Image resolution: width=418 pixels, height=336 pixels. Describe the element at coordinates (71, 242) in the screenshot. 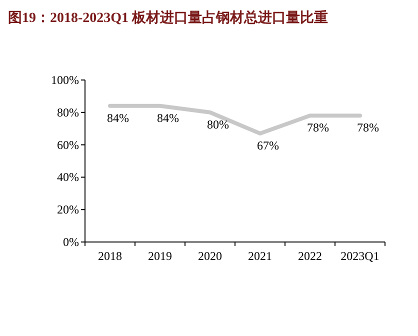

I see `y-tick-label: 0%` at that location.